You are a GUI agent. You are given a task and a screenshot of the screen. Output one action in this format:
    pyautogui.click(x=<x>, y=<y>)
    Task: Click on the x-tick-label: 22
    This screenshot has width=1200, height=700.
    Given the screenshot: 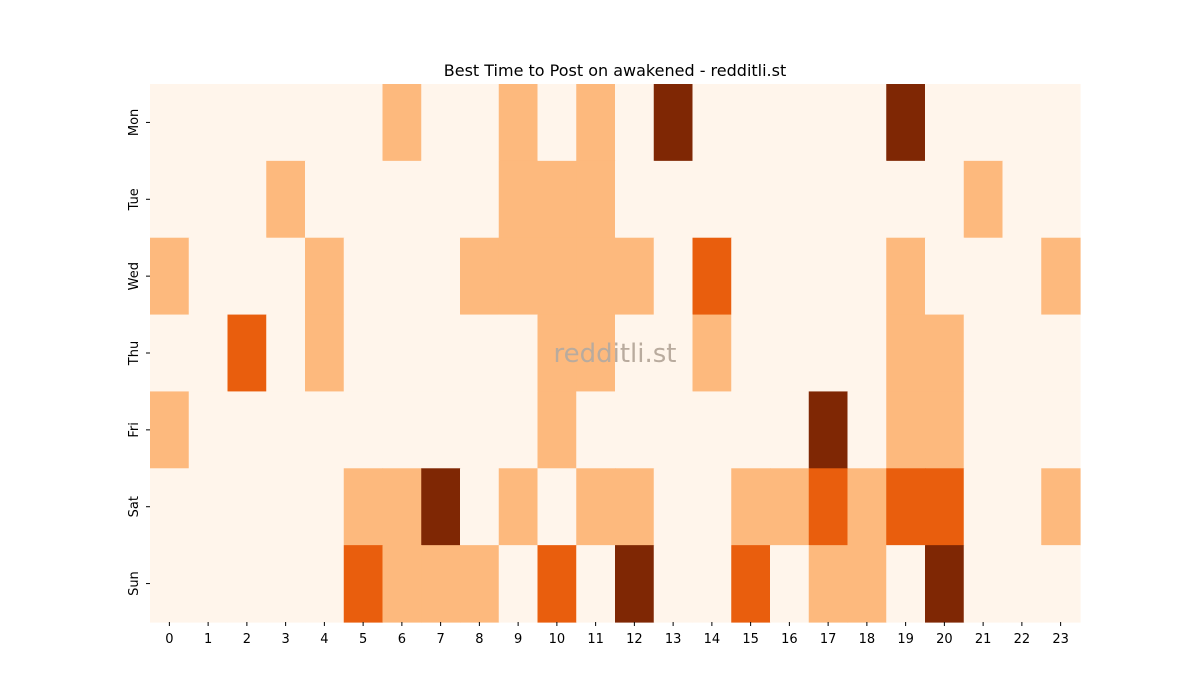 What is the action you would take?
    pyautogui.click(x=1022, y=639)
    